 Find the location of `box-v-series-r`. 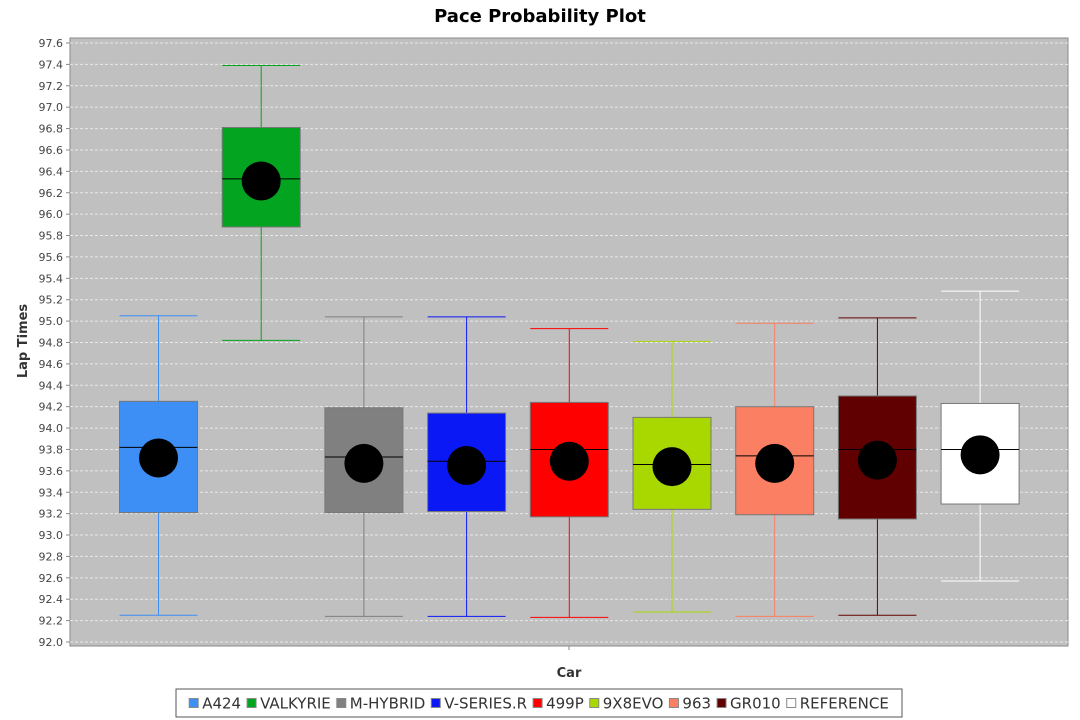

box-v-series-r is located at coordinates (467, 466).